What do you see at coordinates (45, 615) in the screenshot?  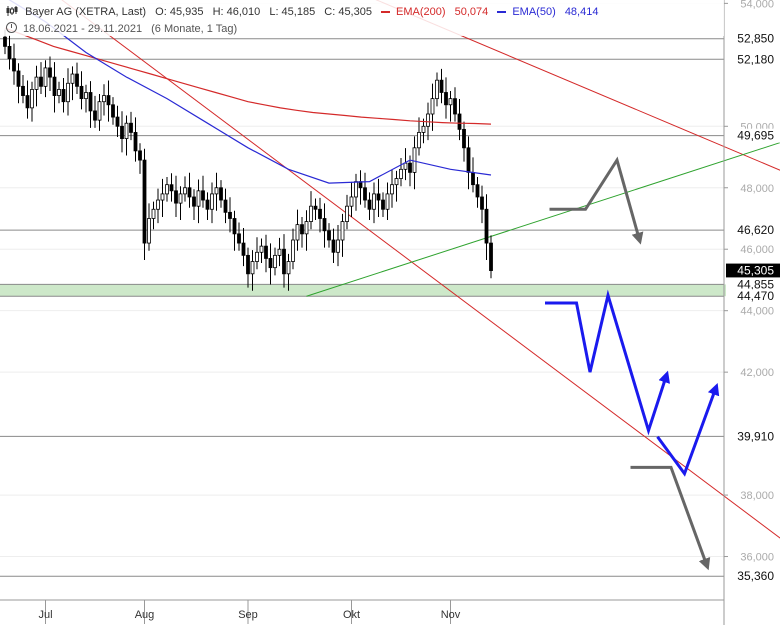 I see `x-tick-label: Jul` at bounding box center [45, 615].